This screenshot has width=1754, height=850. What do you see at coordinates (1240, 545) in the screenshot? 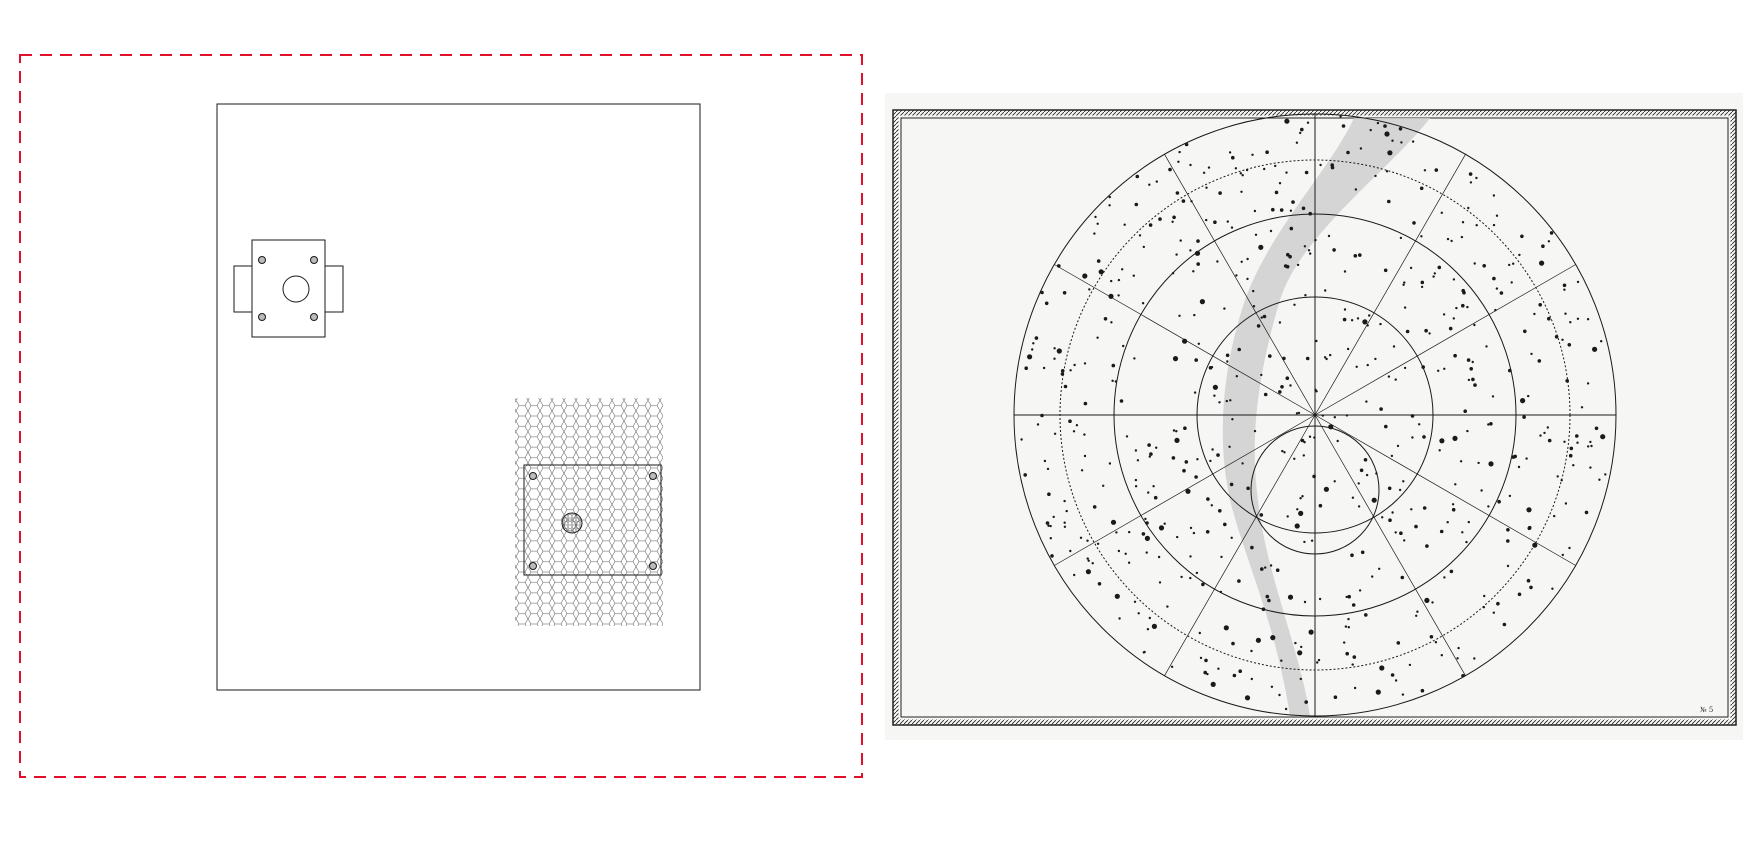
I see `hour-spoke` at bounding box center [1240, 545].